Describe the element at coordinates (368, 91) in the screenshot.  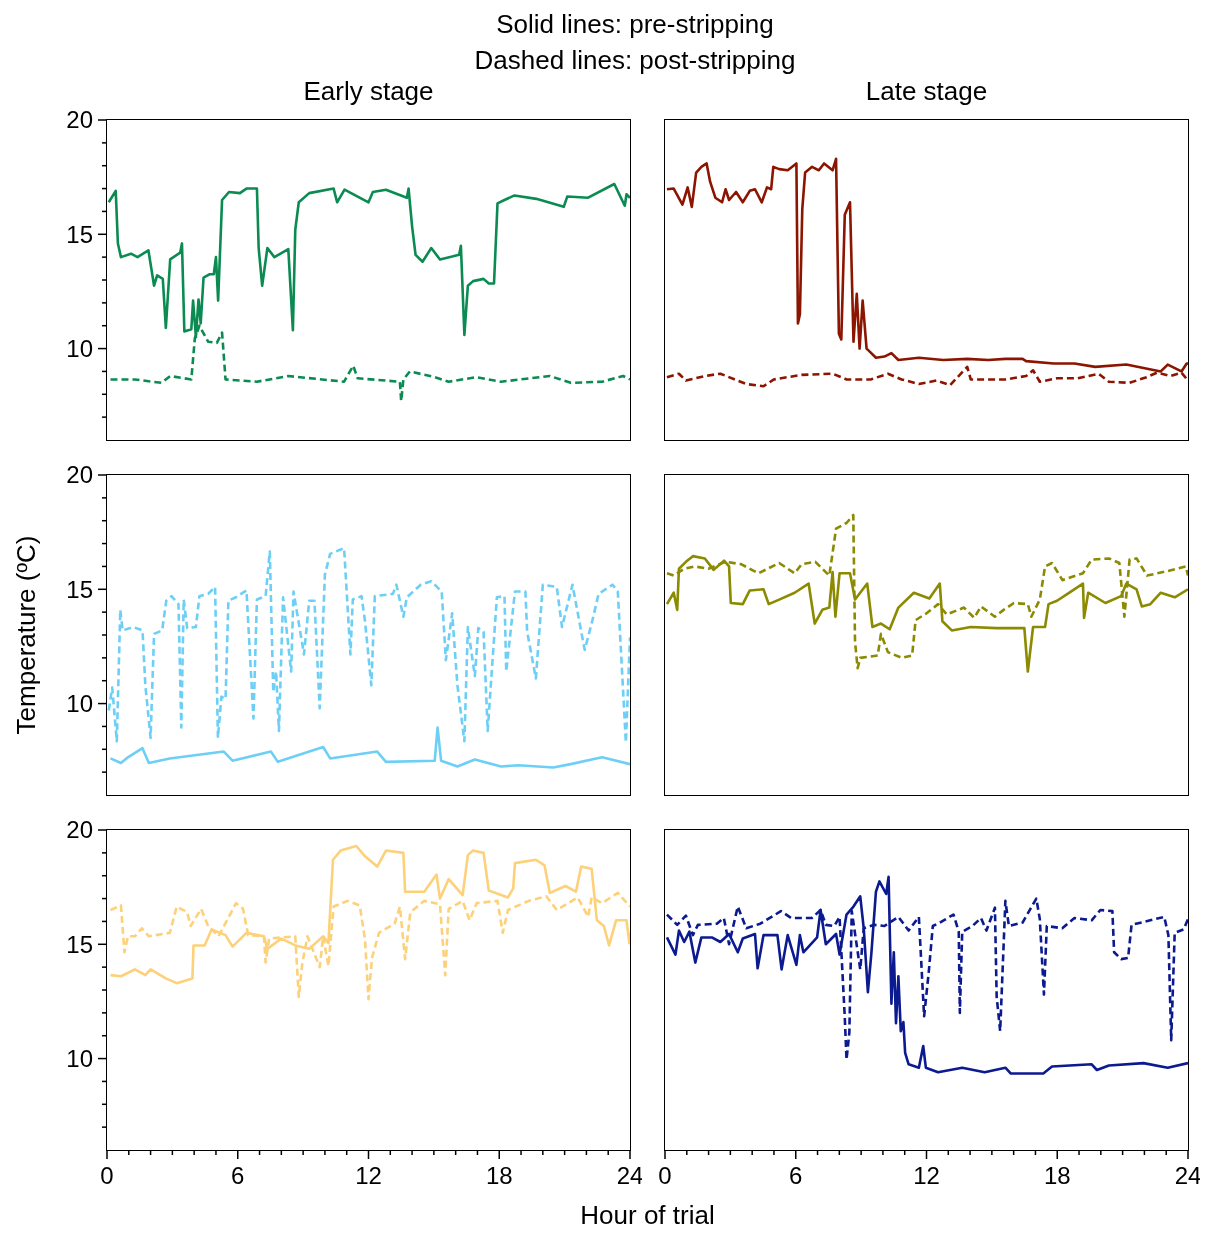
I see `chart-title: Early stage` at that location.